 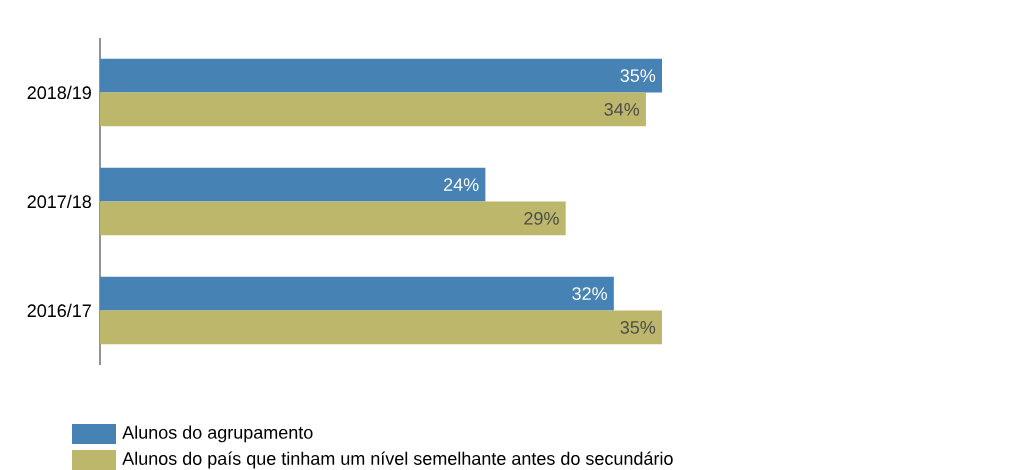 I want to click on data-label: 34%, so click(x=622, y=109).